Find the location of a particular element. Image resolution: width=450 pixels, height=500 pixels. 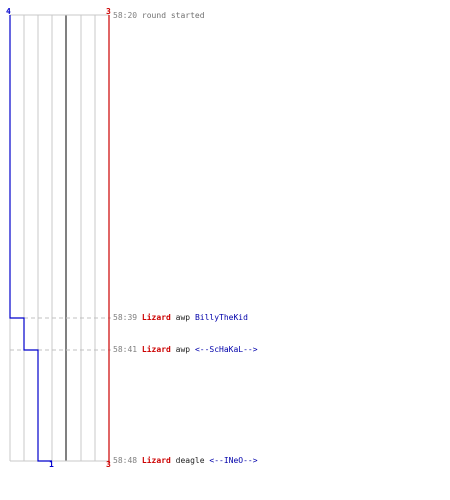

event-time: 58:48 is located at coordinates (125, 460).